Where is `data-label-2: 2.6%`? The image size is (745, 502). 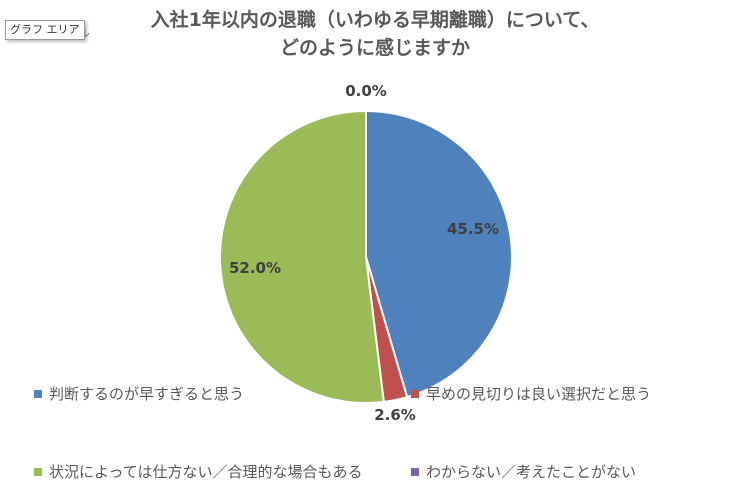
data-label-2: 2.6% is located at coordinates (395, 415).